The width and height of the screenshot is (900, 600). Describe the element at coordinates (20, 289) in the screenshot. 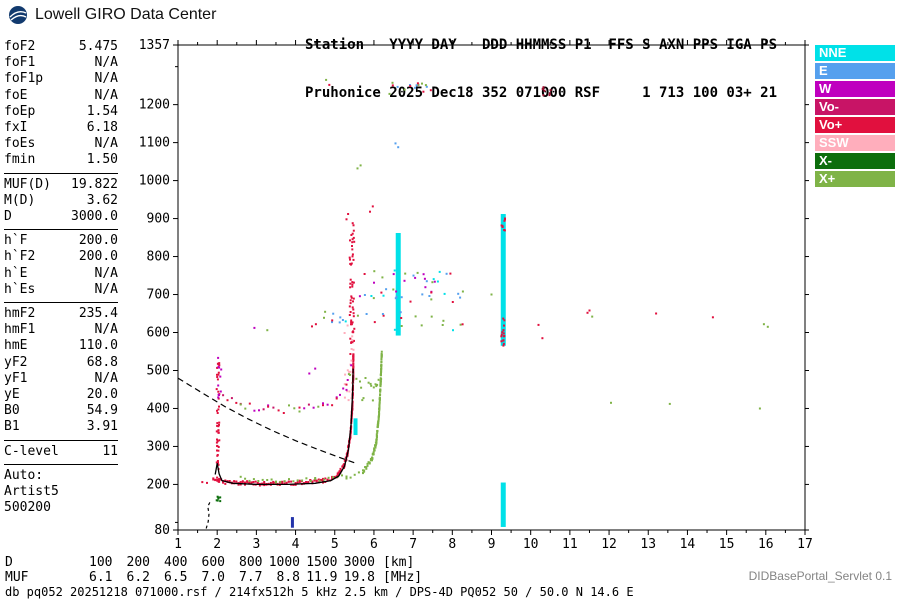

I see `param-label: h`Es` at that location.